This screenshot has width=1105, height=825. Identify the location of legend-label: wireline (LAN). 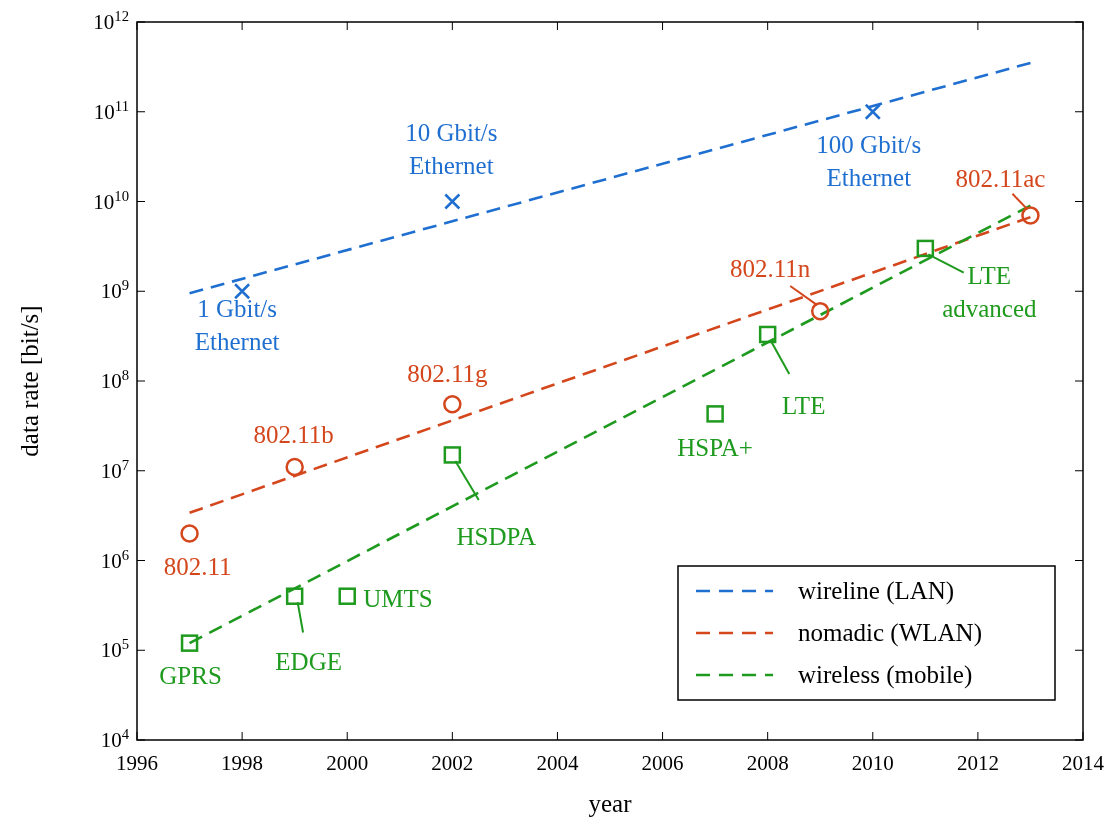
(876, 591).